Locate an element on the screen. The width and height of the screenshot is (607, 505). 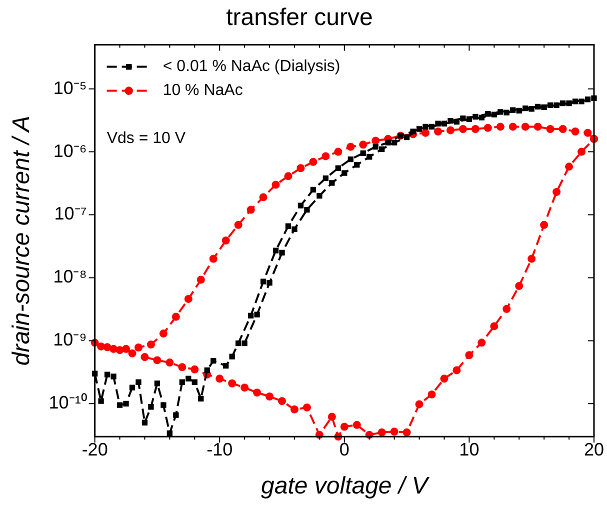
y-tick-label: 10⁻⁸ is located at coordinates (70, 276).